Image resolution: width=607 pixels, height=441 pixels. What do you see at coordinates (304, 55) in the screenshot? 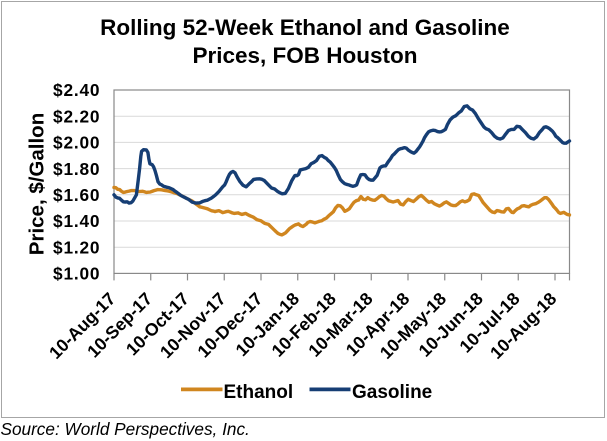
I see `svg-text: Prices, FOB Houston` at bounding box center [304, 55].